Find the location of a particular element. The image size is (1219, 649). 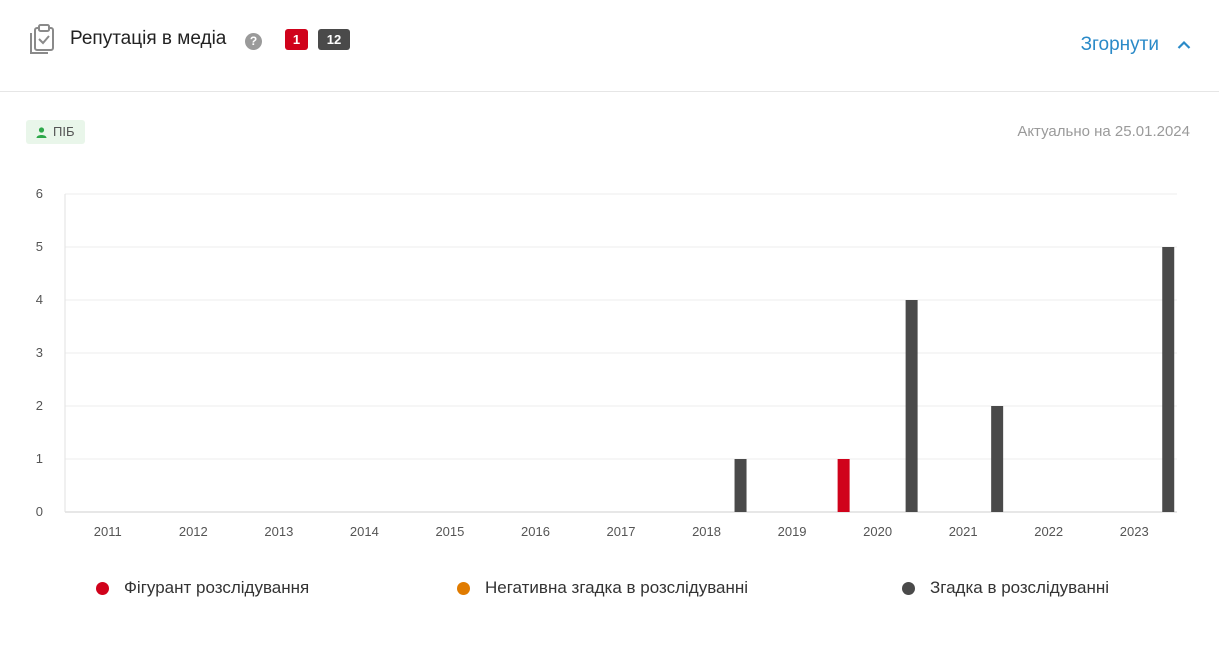

legend-item-mention: Згадка в розслідуванні is located at coordinates (1005, 588).